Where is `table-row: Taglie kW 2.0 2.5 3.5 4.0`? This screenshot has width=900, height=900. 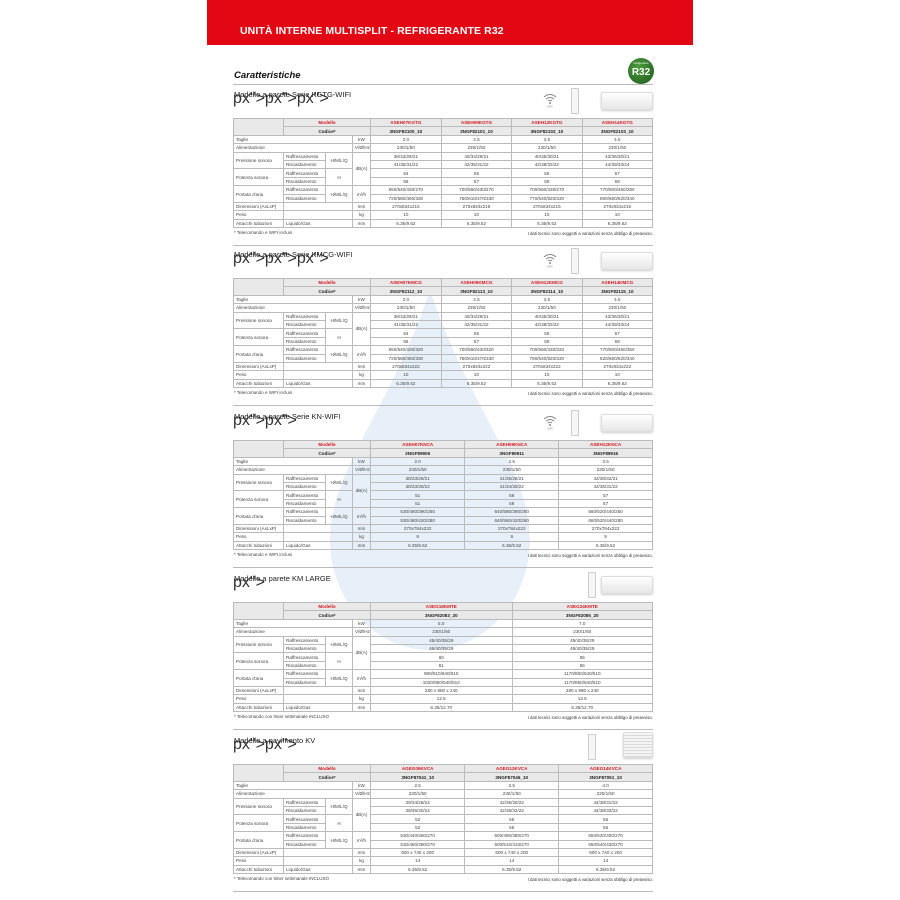
table-row: Taglie kW 2.0 2.5 3.5 4.0 is located at coordinates (443, 139).